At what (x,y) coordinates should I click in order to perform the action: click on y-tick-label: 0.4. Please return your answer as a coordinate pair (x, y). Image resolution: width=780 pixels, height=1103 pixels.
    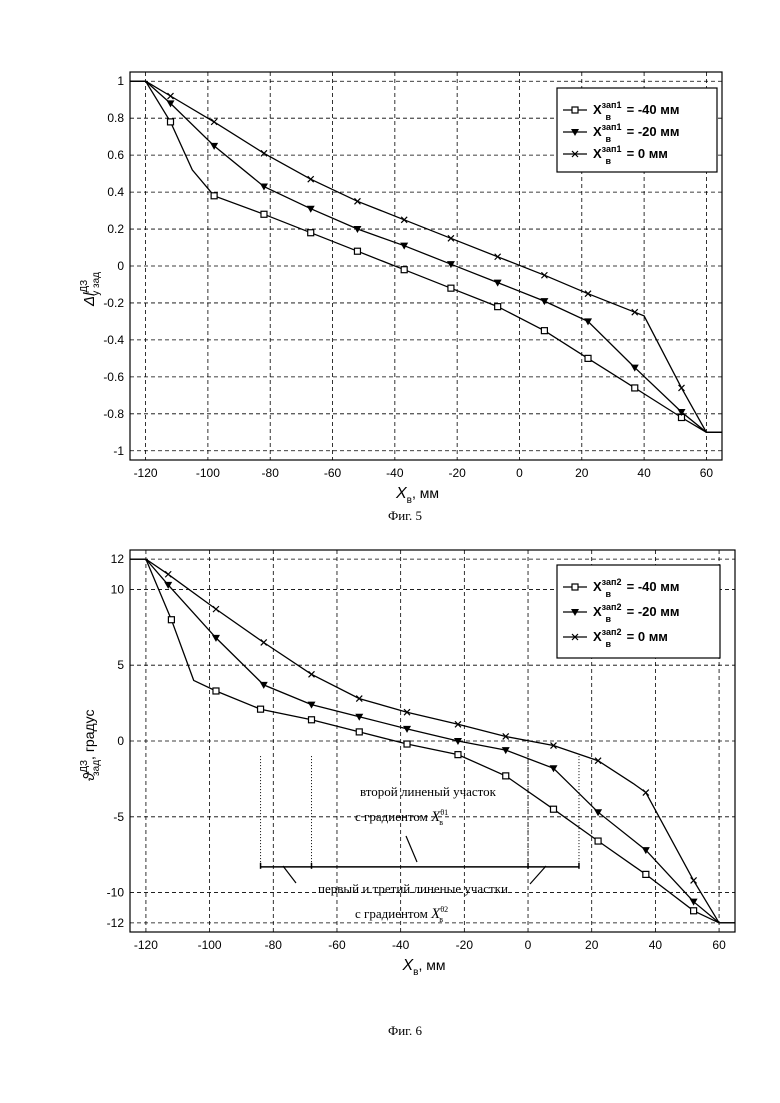
    Looking at the image, I should click on (115, 192).